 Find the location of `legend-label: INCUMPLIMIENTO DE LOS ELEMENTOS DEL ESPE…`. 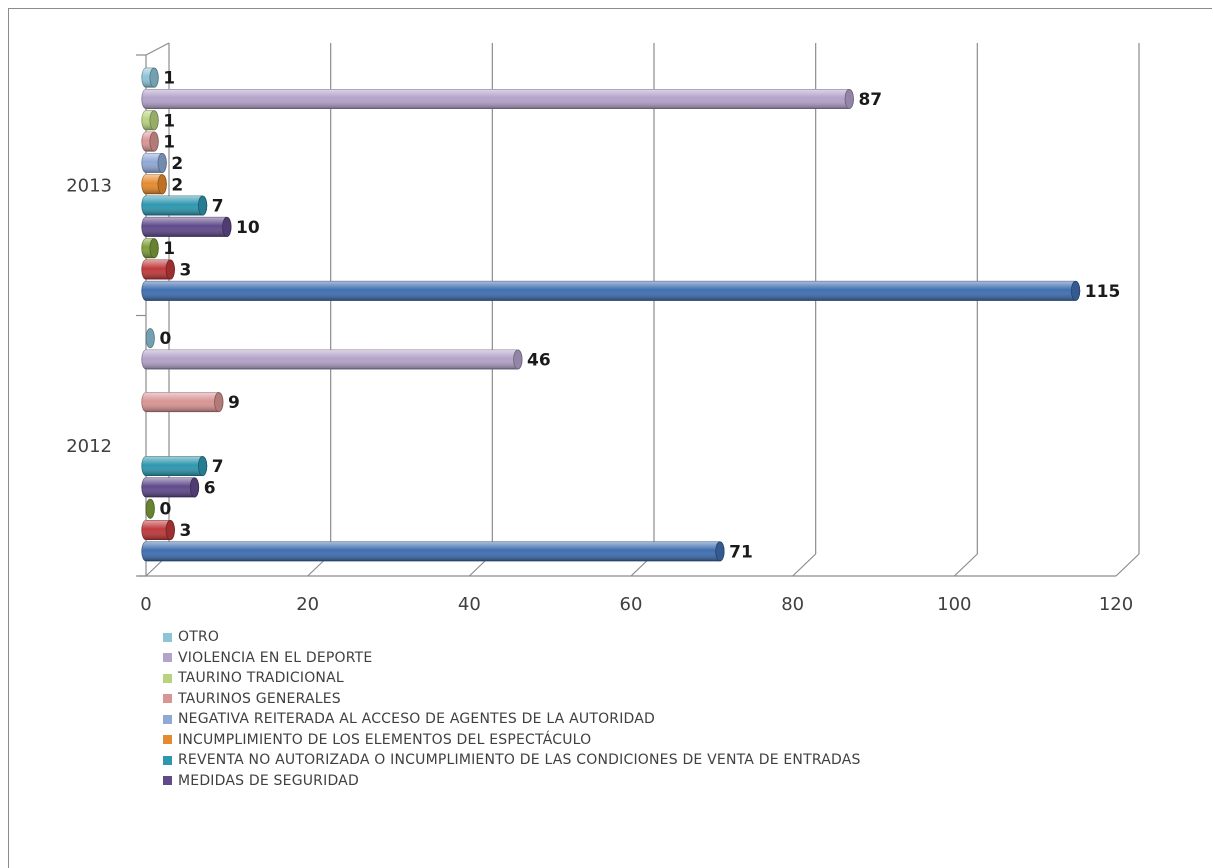

legend-label: INCUMPLIMIENTO DE LOS ELEMENTOS DEL ESPE… is located at coordinates (385, 739).